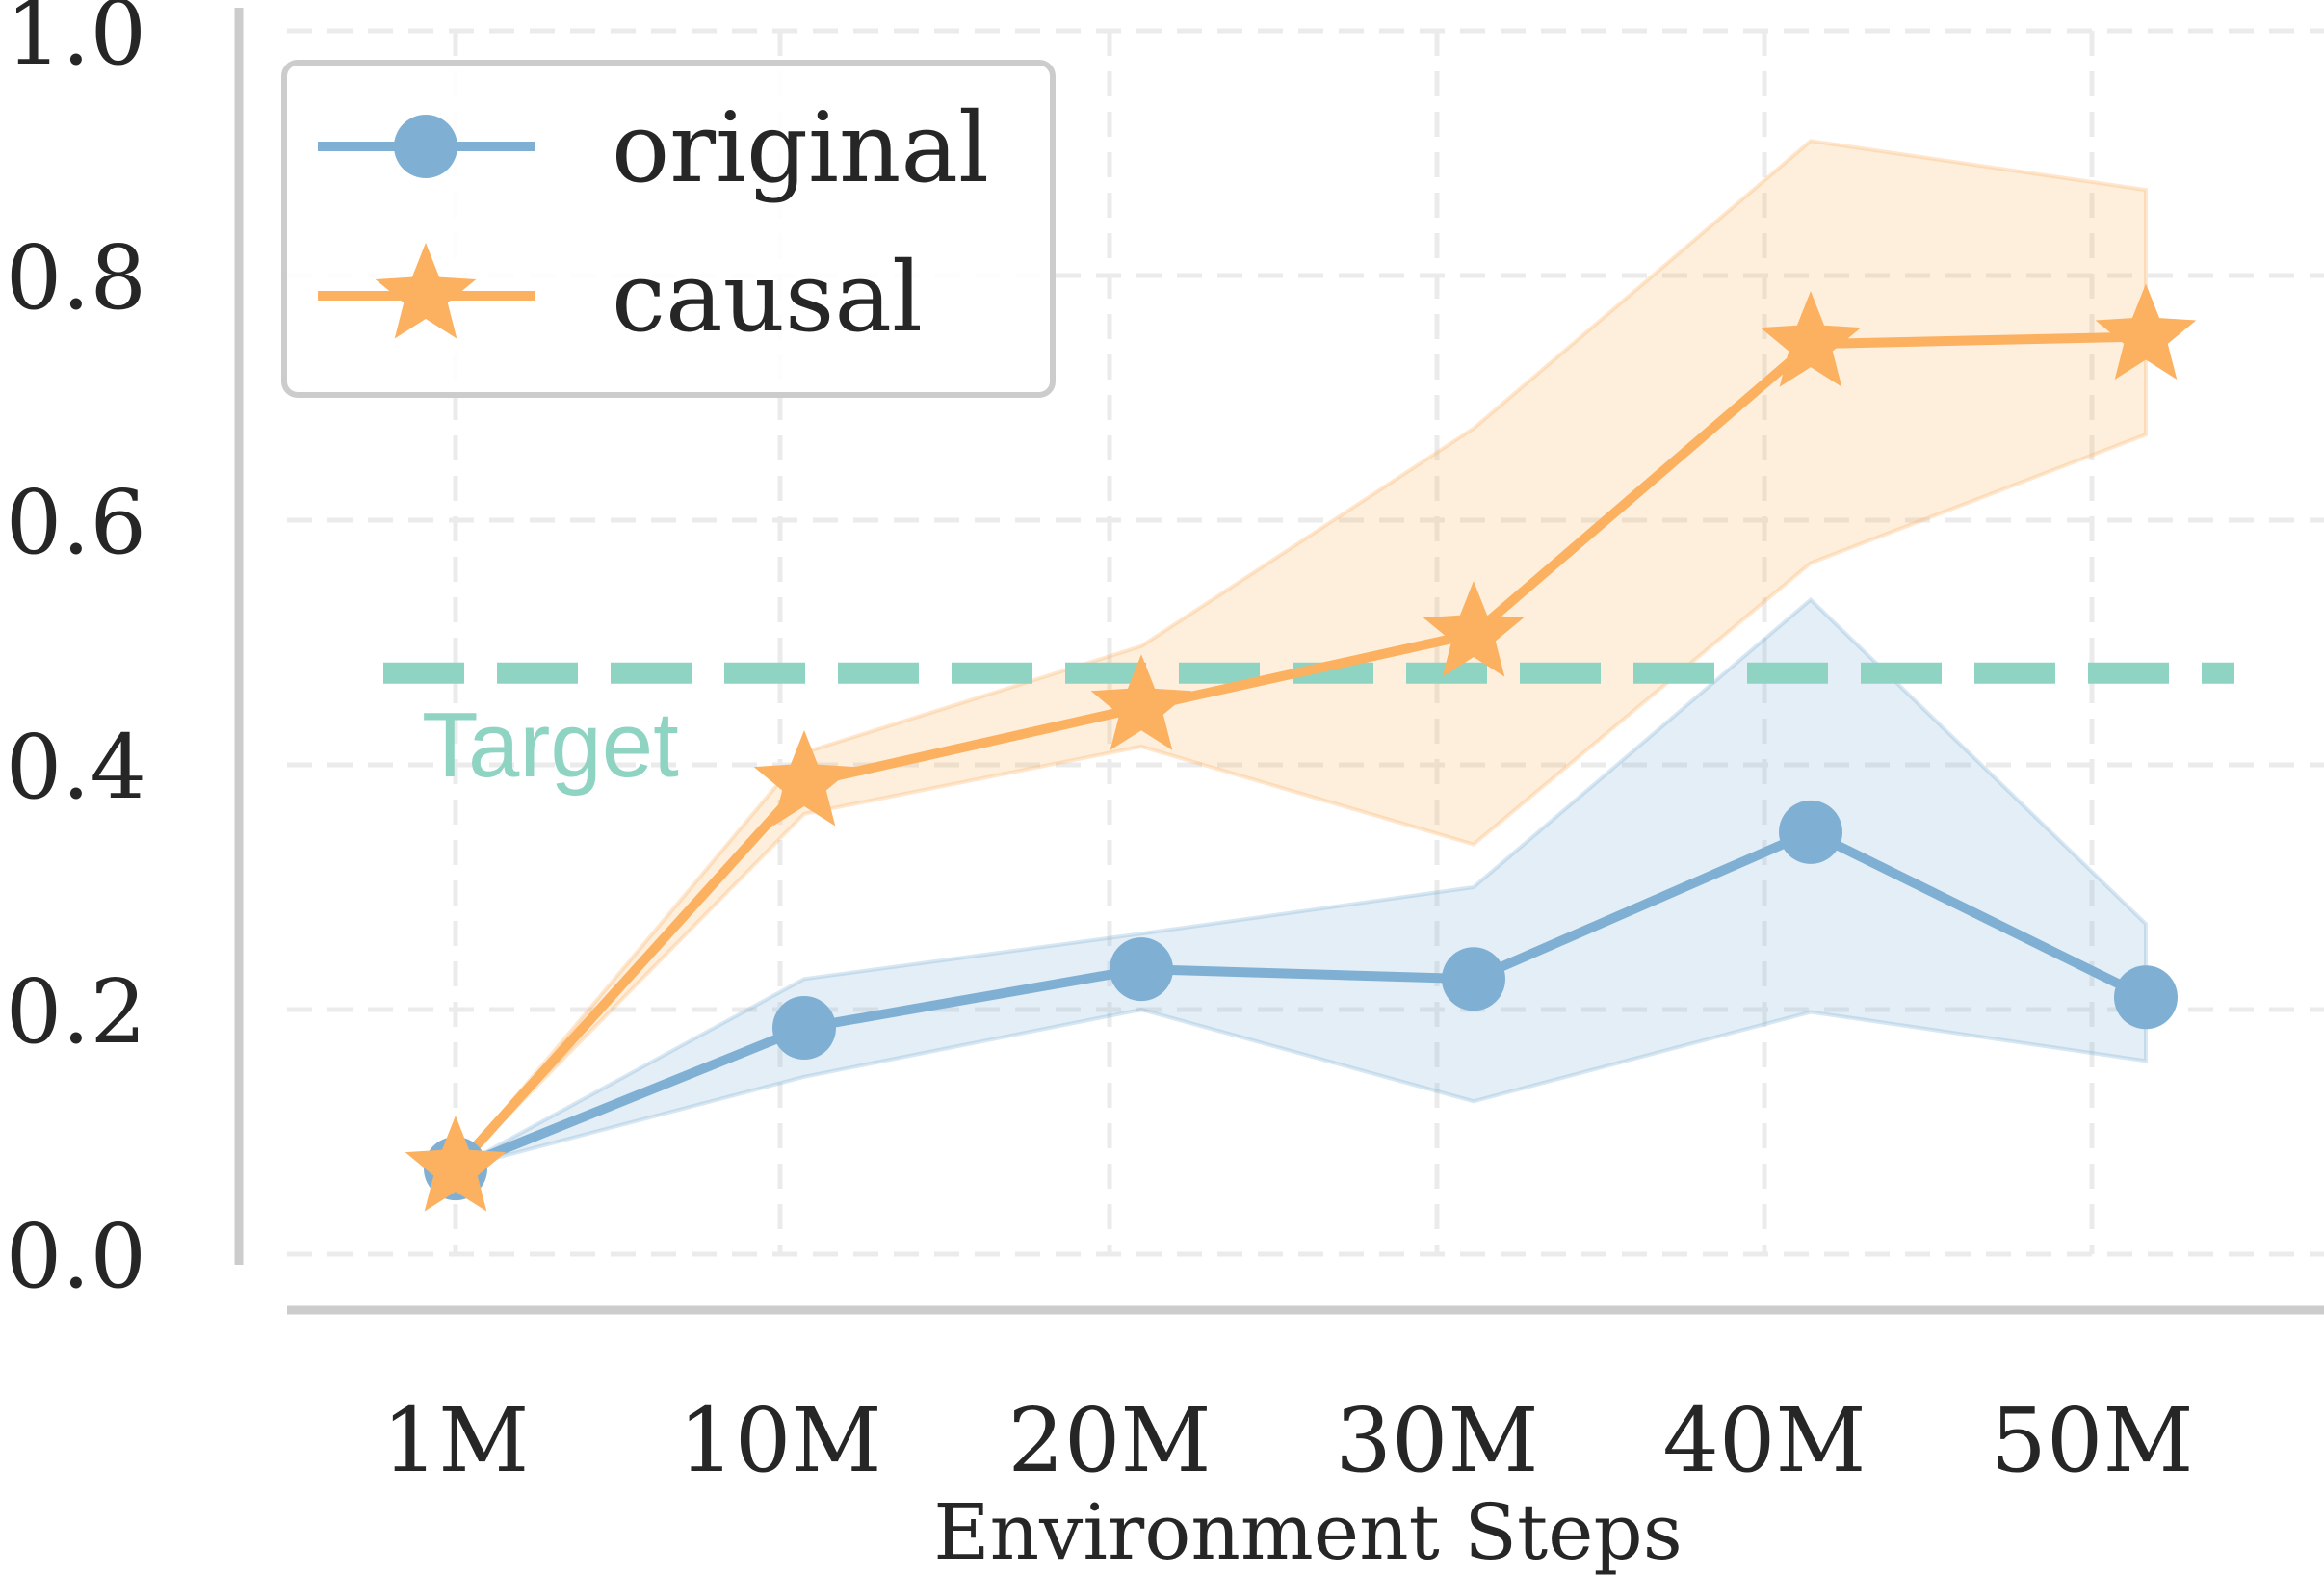 This screenshot has height=1575, width=2324. I want to click on legend: original causal, so click(668, 229).